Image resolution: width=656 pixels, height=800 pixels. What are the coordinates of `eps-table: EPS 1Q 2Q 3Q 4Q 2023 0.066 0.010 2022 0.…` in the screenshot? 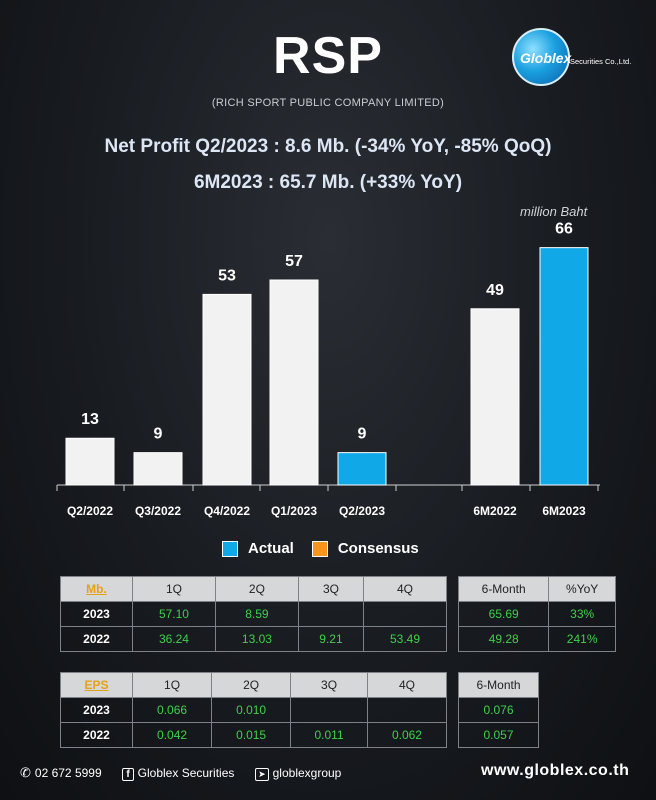 It's located at (254, 710).